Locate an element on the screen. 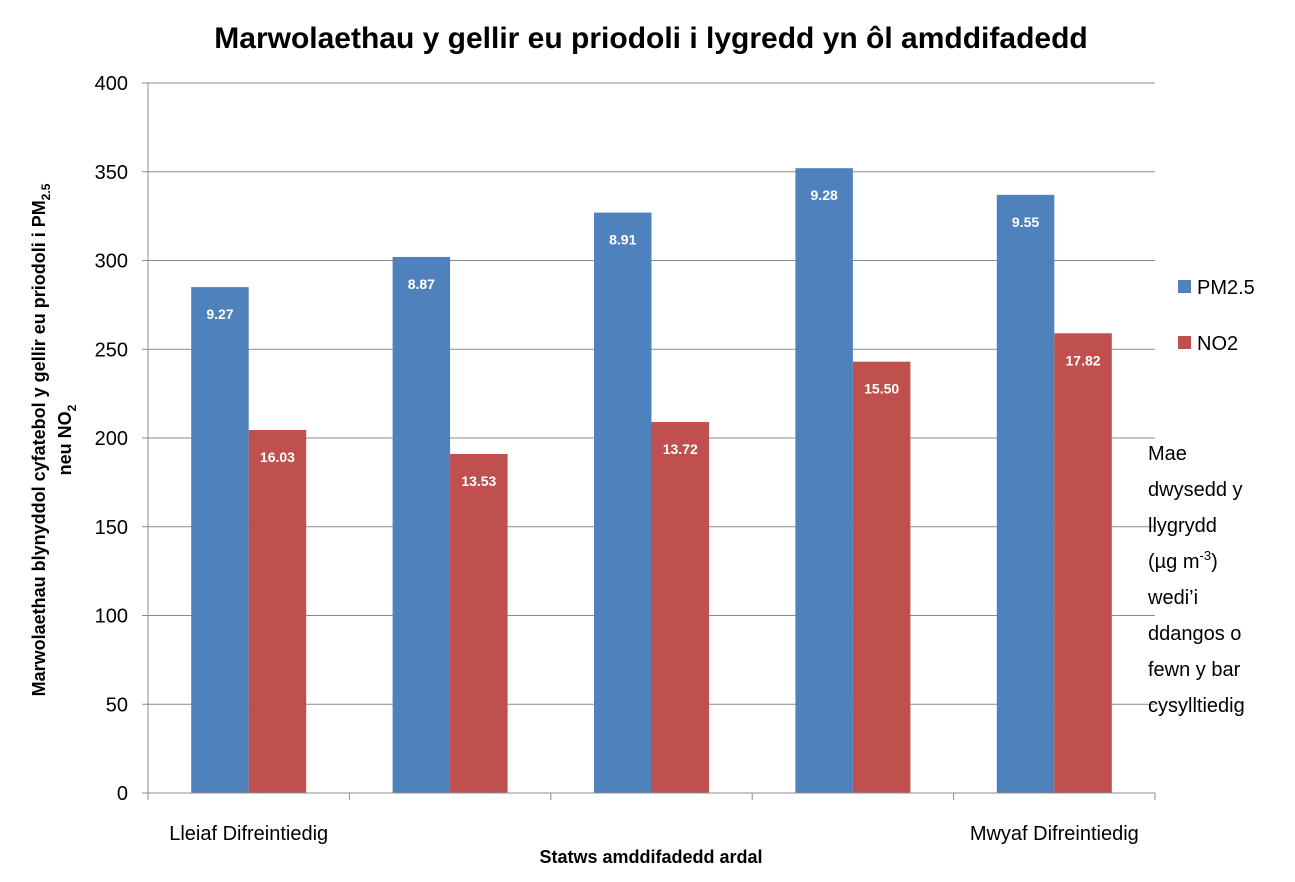 The width and height of the screenshot is (1295, 882). y-tick-label: 400 is located at coordinates (111, 84).